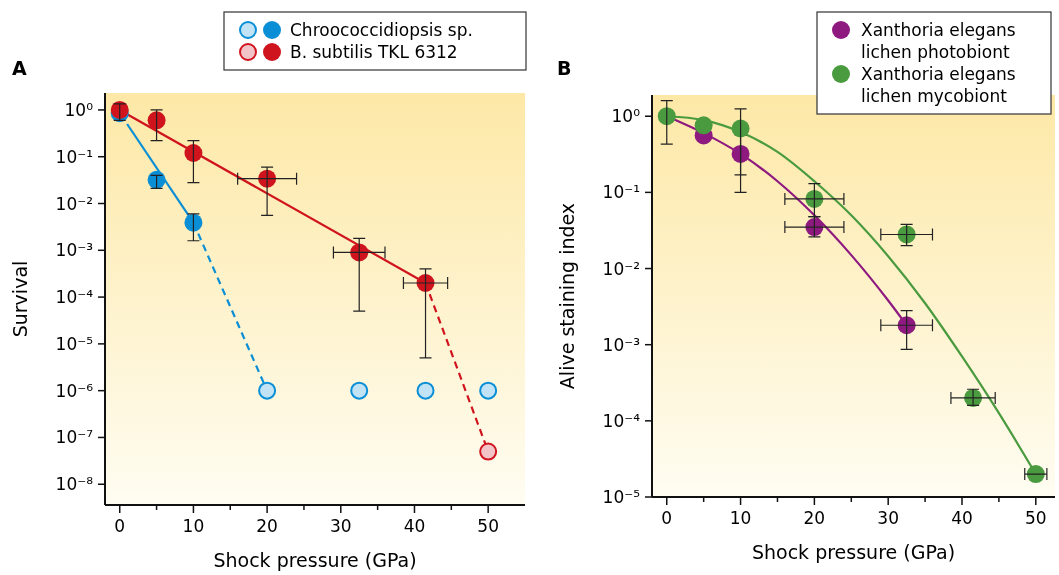  What do you see at coordinates (19, 68) in the screenshot?
I see `chart-title: A` at bounding box center [19, 68].